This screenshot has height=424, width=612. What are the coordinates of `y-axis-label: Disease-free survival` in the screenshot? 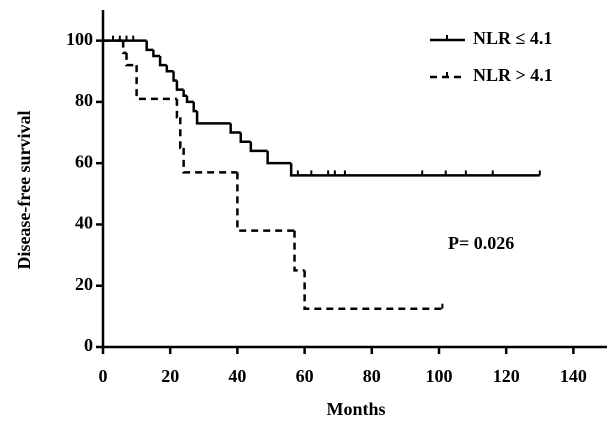 It's located at (24, 189).